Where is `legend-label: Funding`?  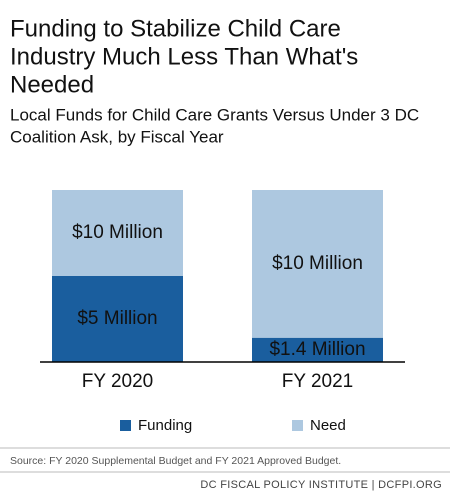 legend-label: Funding is located at coordinates (165, 425).